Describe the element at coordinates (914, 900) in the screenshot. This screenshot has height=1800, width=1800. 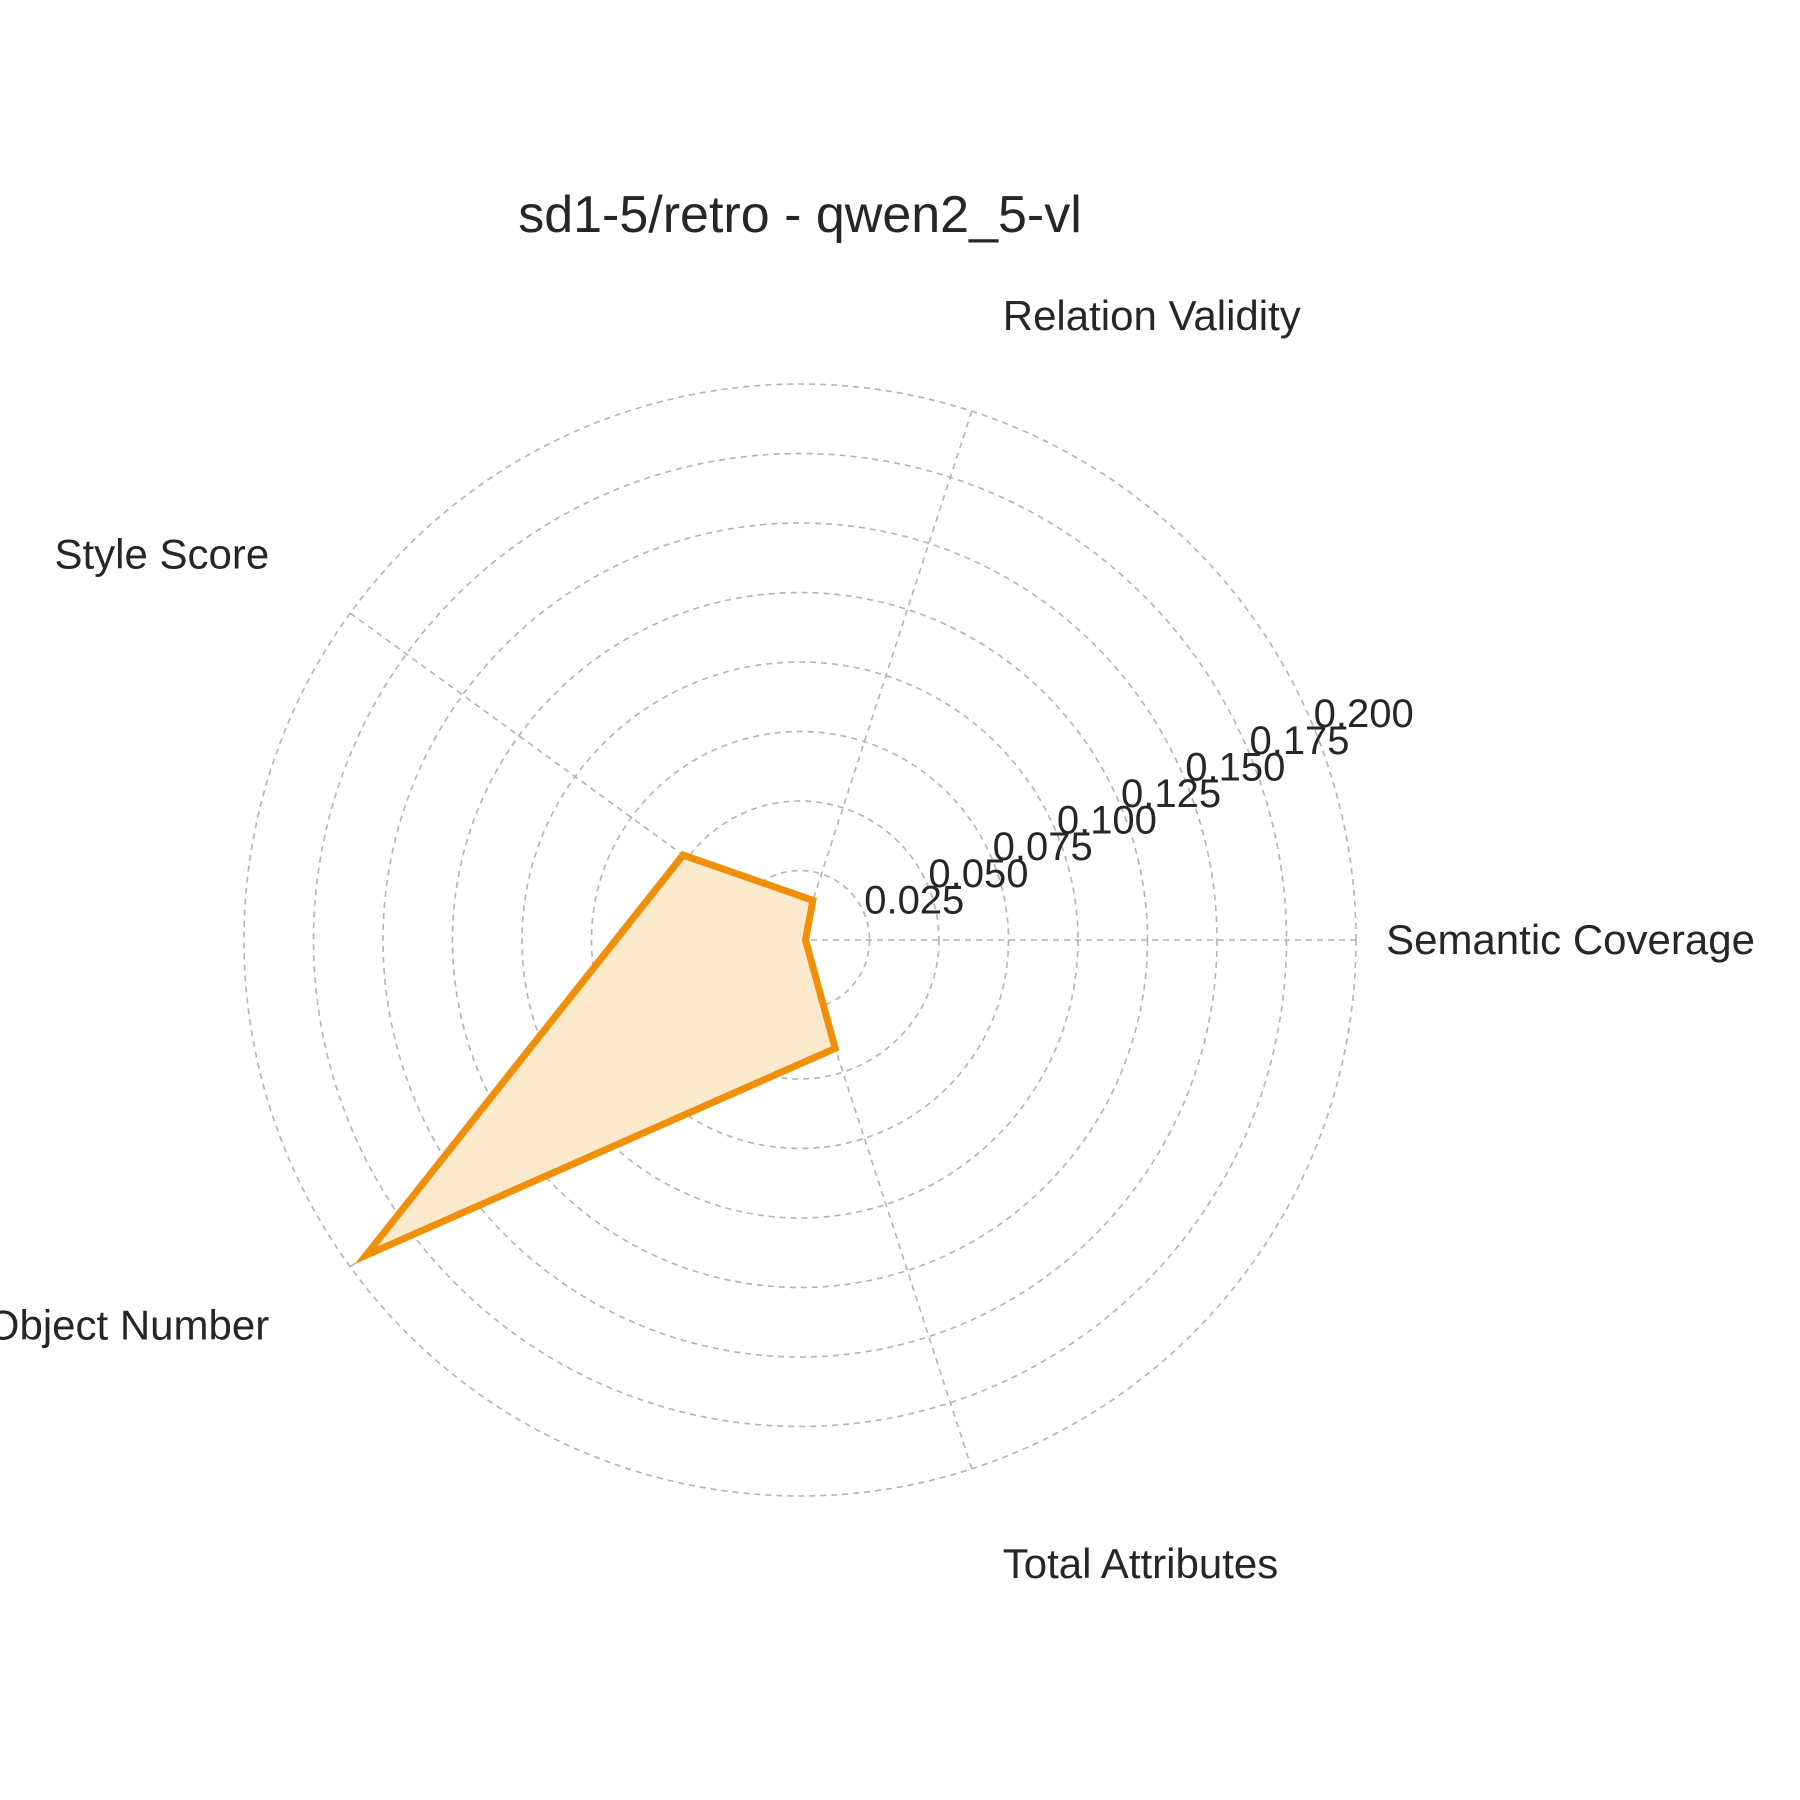
I see `radial-tick-label: 0.025` at that location.